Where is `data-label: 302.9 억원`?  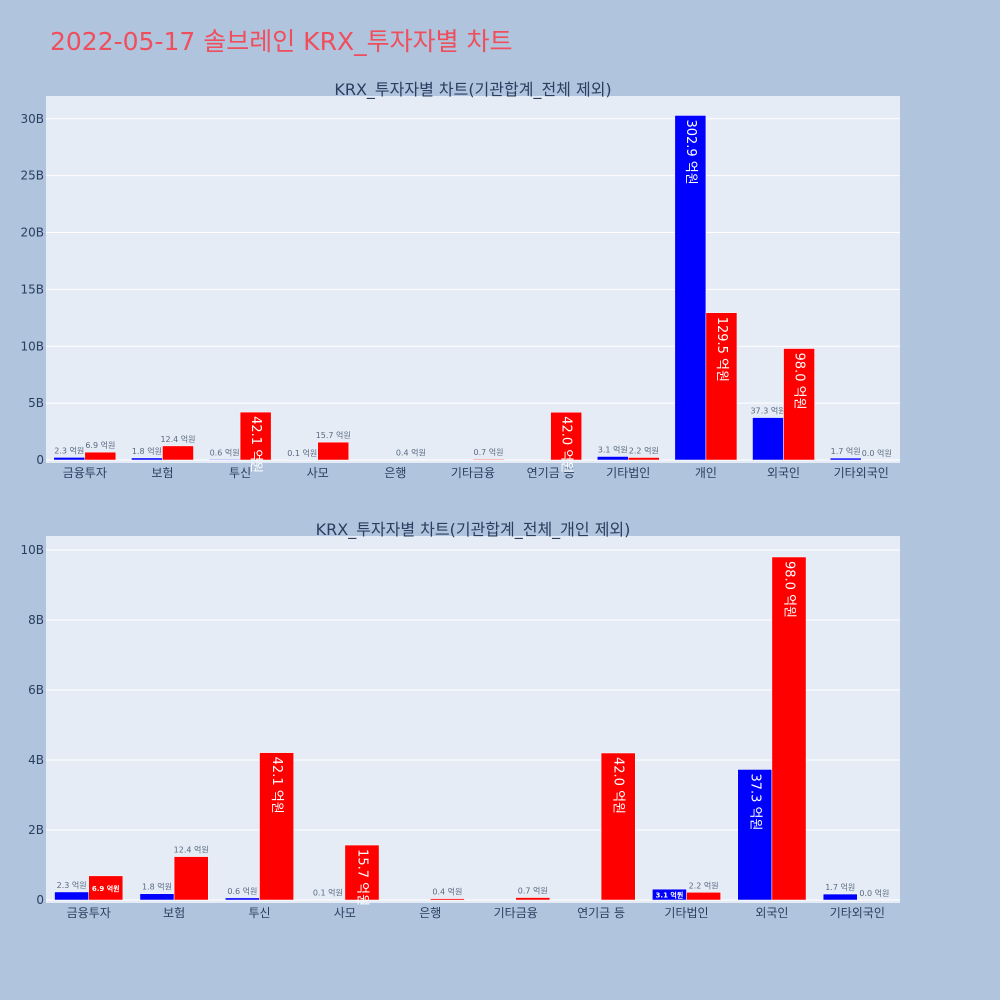
data-label: 302.9 억원 is located at coordinates (690, 151).